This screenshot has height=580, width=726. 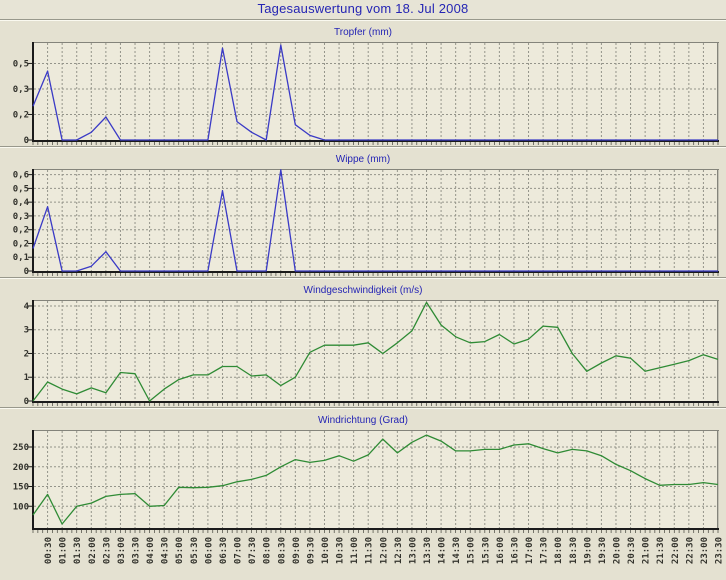 I want to click on y-tick-label: 0,3, so click(x=21, y=90).